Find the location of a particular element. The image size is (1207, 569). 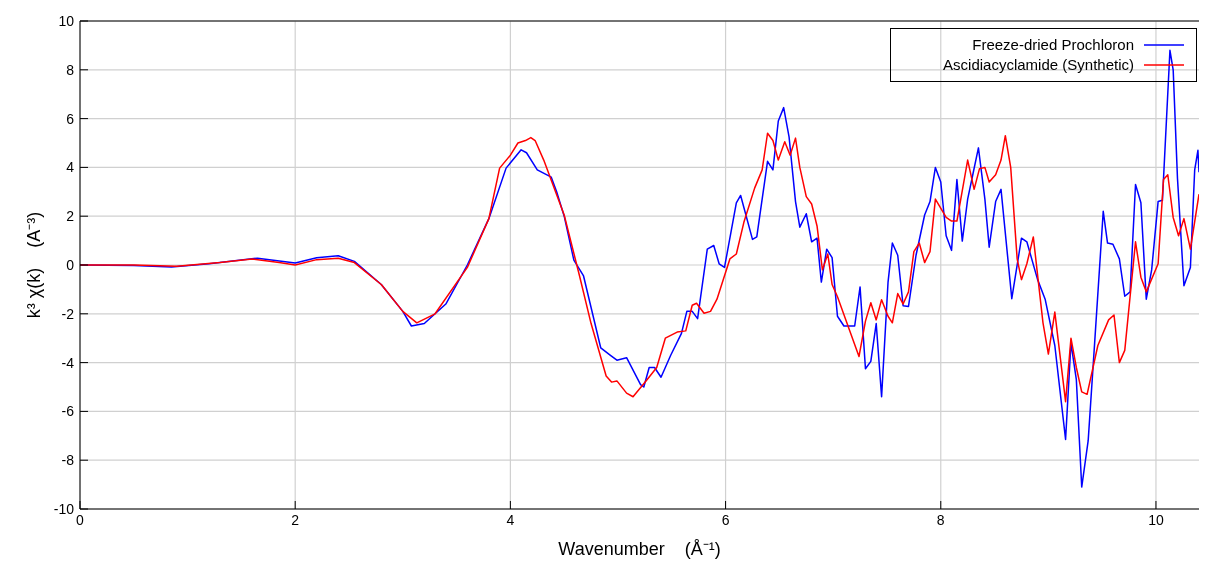

y-tick-label: -10 is located at coordinates (64, 508).